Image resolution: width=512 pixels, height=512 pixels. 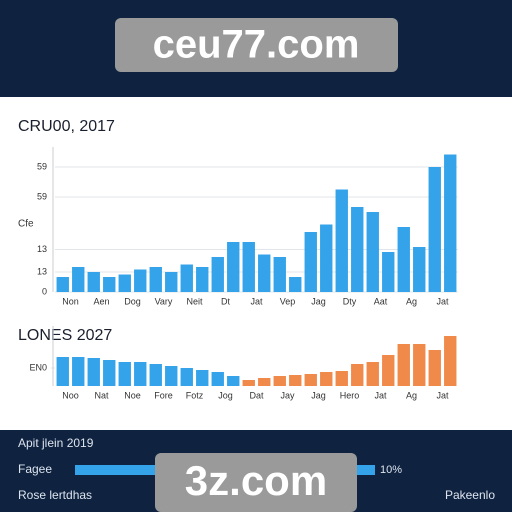 What do you see at coordinates (65, 335) in the screenshot?
I see `chart-title: LONES 2027` at bounding box center [65, 335].